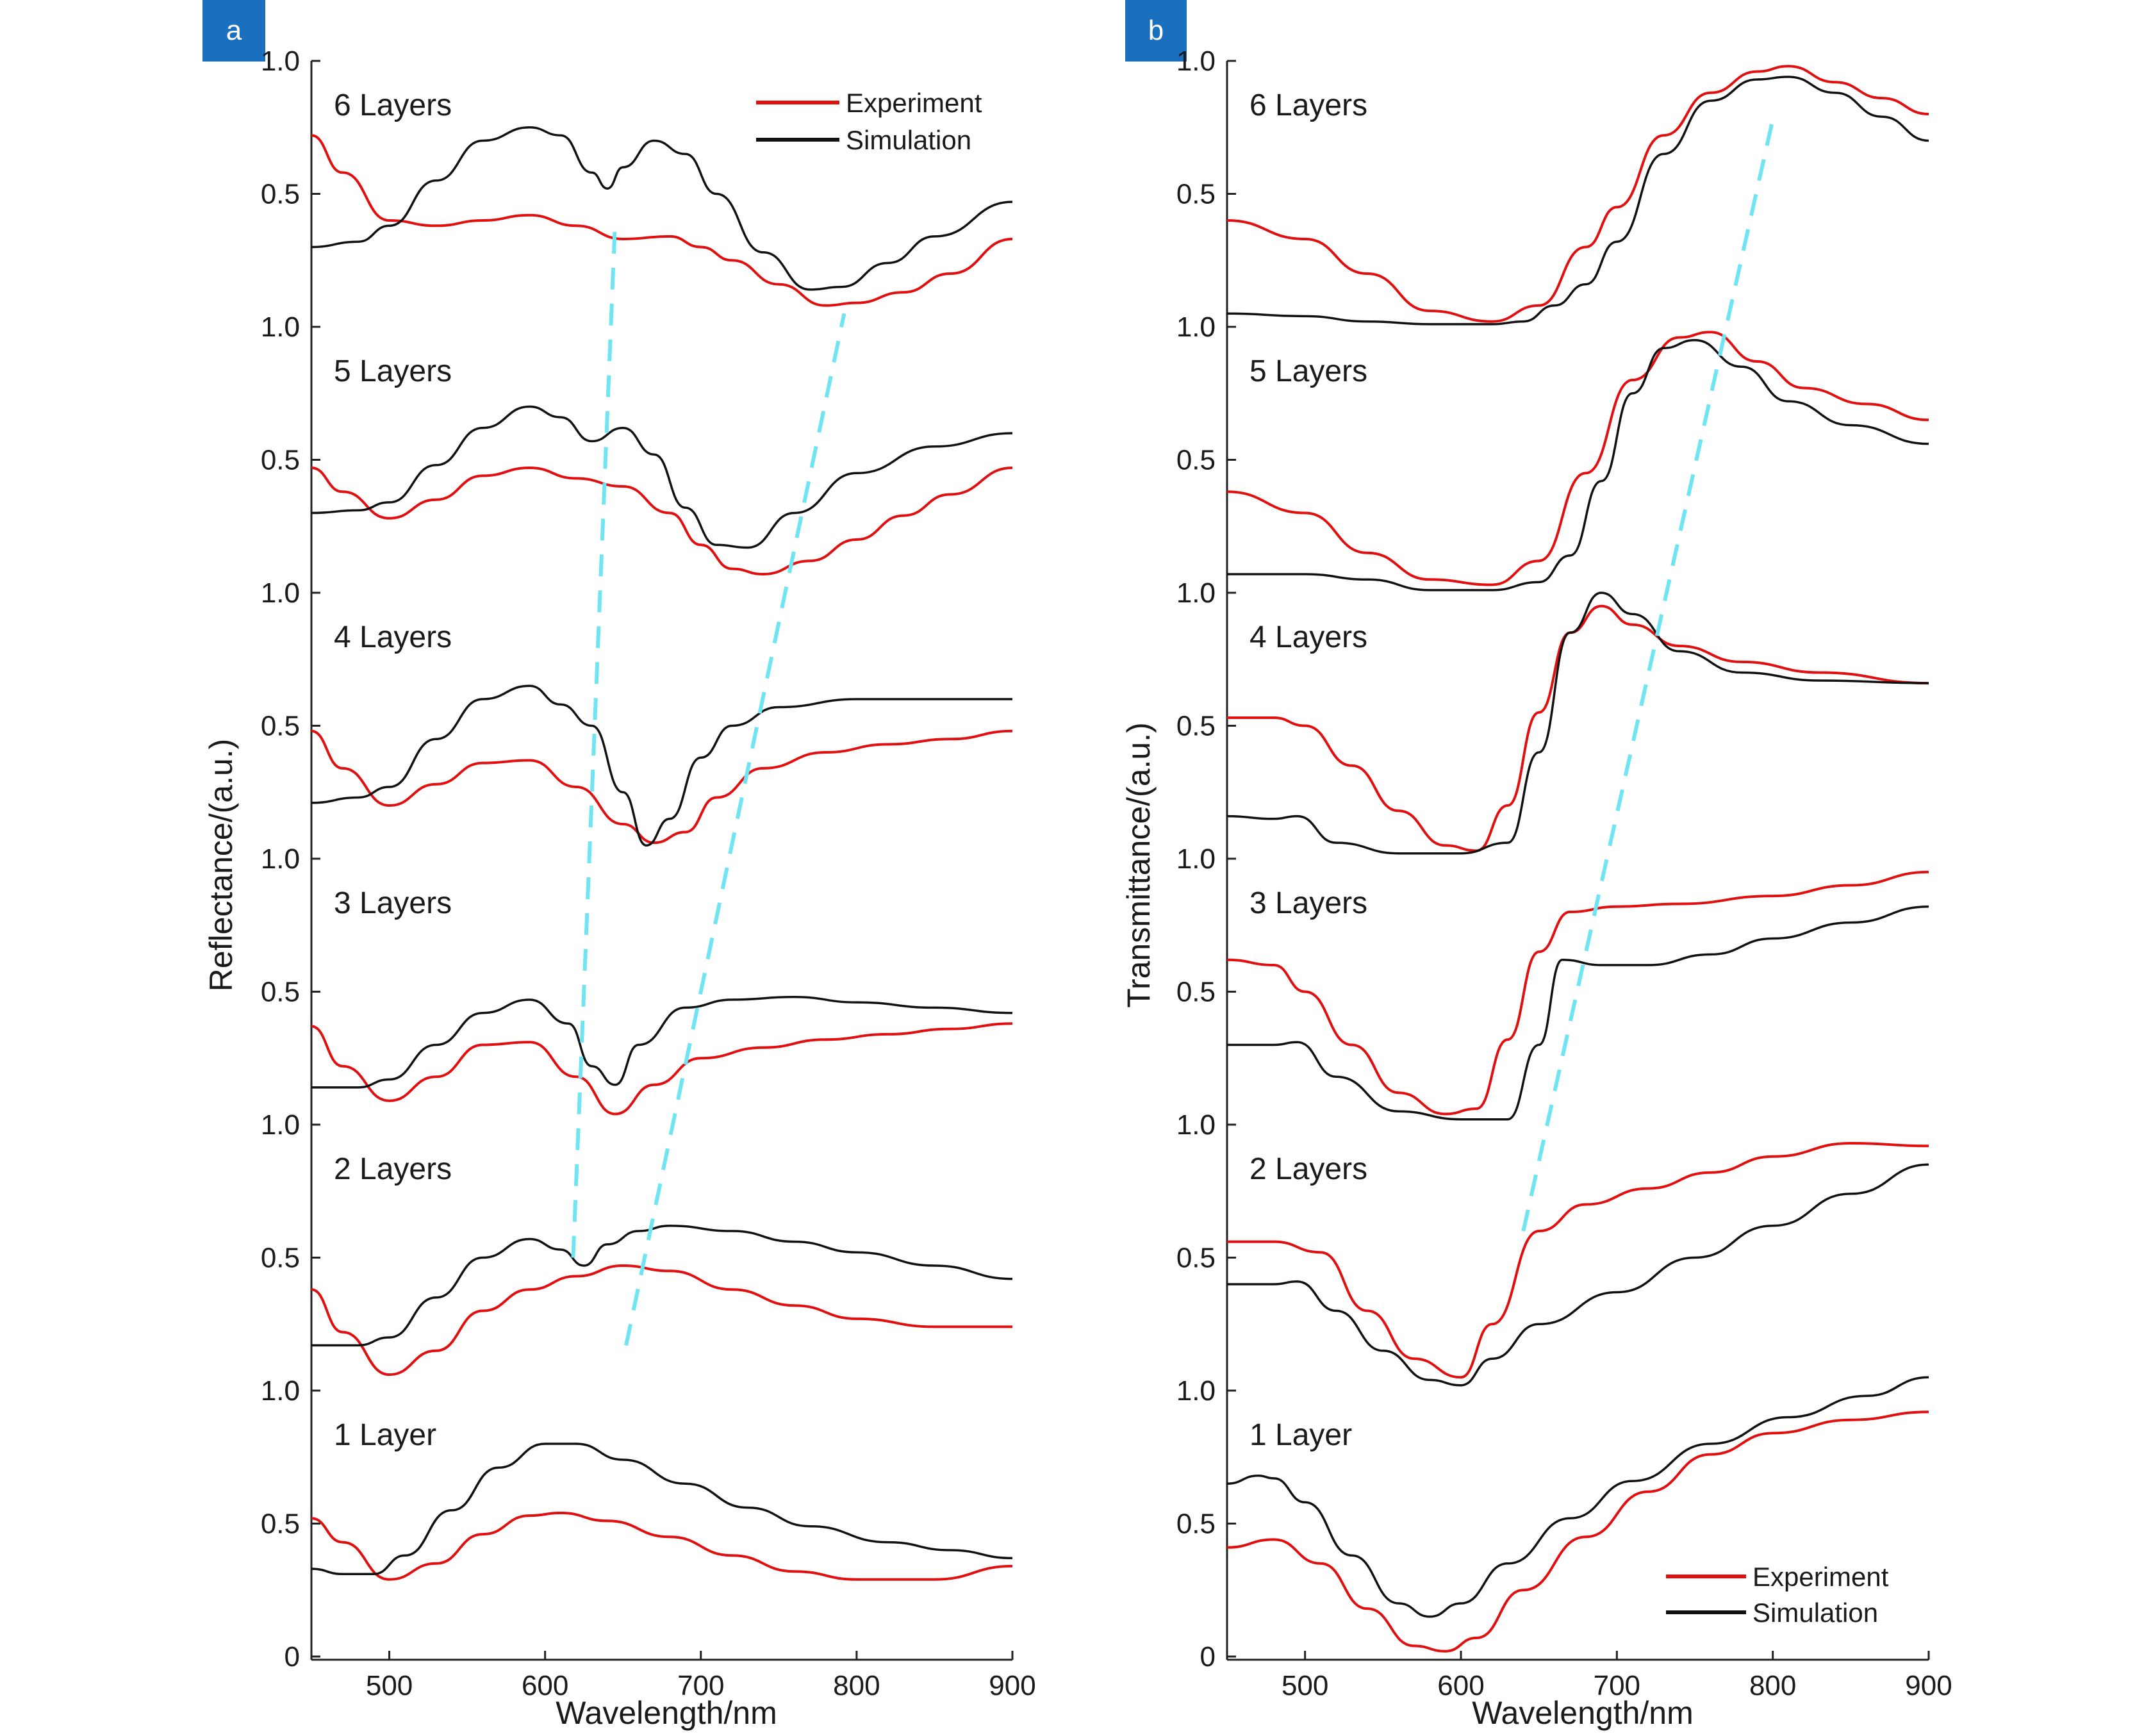 This screenshot has width=2144, height=1736. I want to click on panel-a-legend: Experiment Simulation, so click(869, 121).